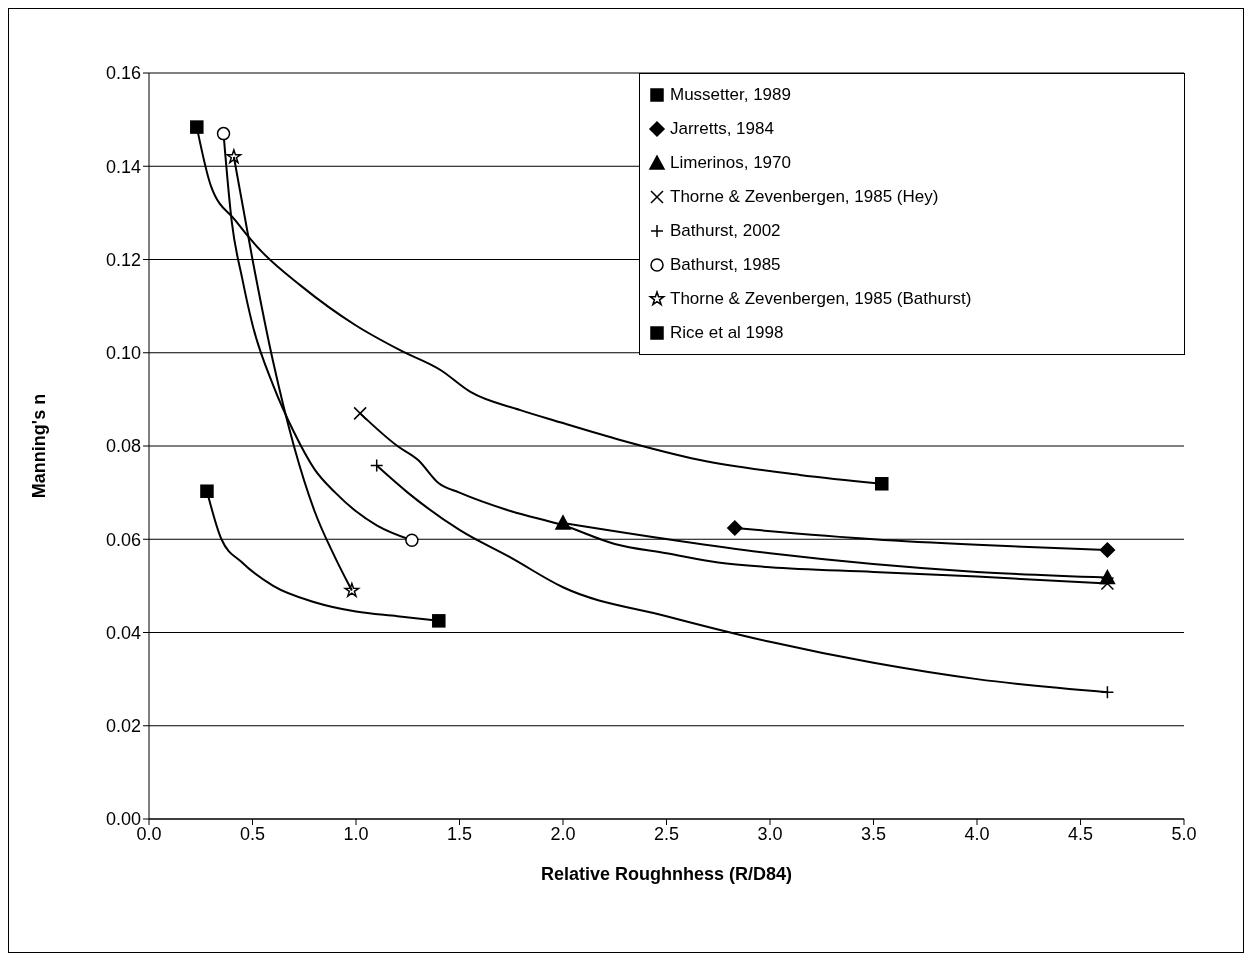 The height and width of the screenshot is (961, 1252). Describe the element at coordinates (722, 129) in the screenshot. I see `legend-label: Jarretts, 1984` at that location.